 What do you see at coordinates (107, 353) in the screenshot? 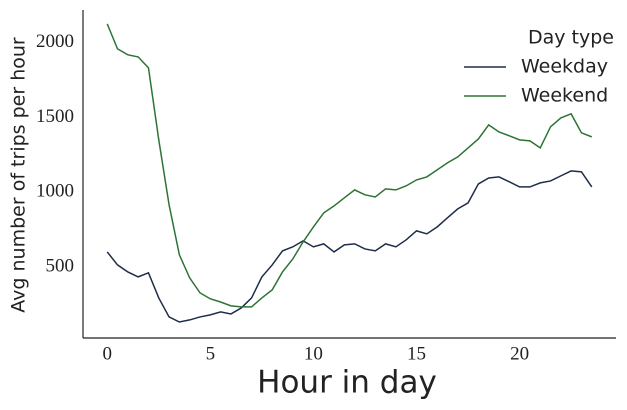
I see `x-tick-label: 0` at bounding box center [107, 353].